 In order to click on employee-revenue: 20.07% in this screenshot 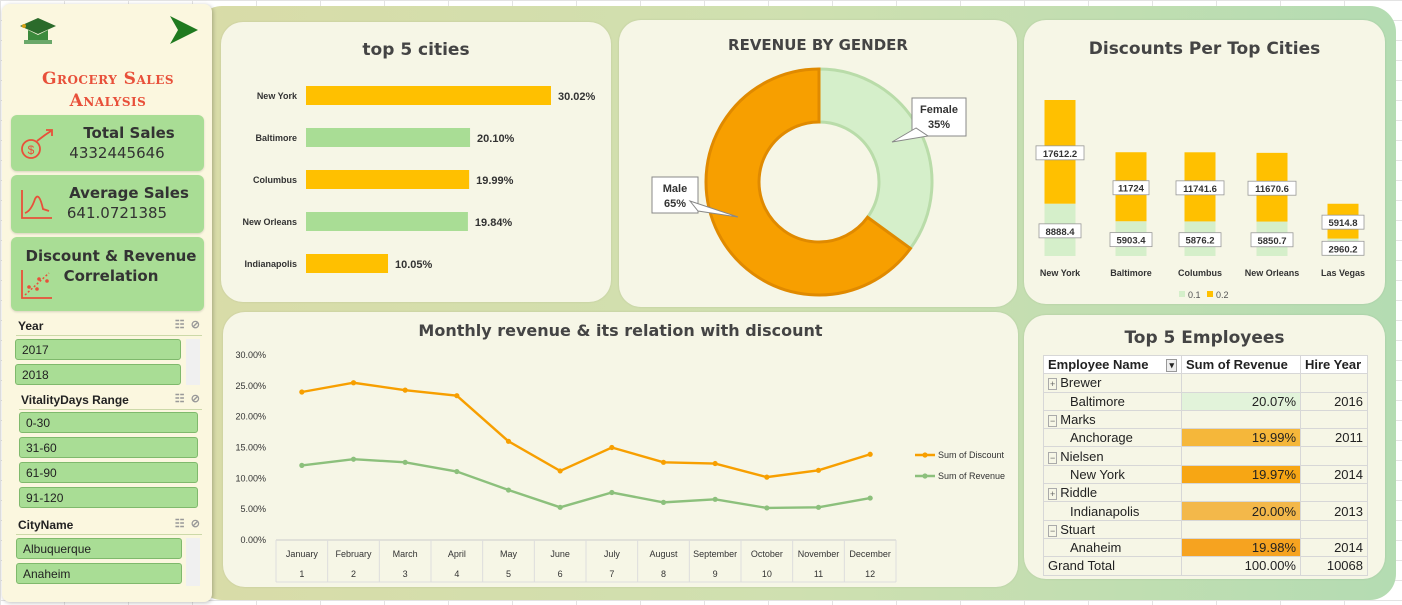, I will do `click(1241, 401)`.